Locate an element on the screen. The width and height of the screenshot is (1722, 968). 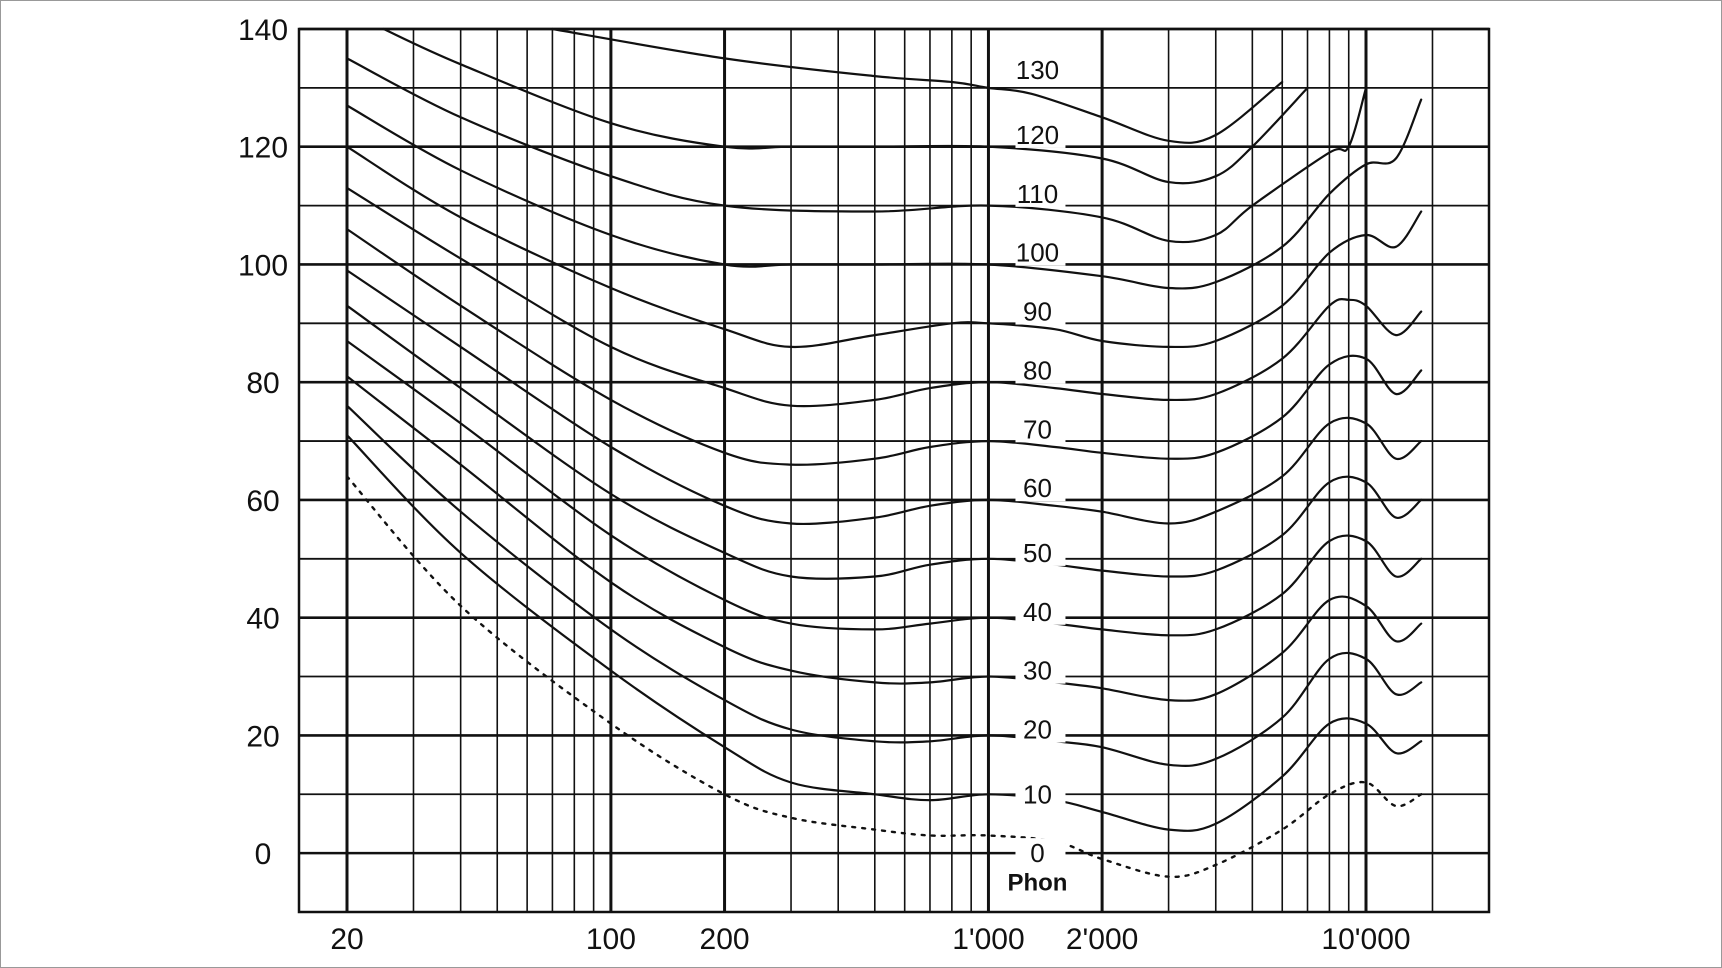
curve-110-phon is located at coordinates (856, 150).